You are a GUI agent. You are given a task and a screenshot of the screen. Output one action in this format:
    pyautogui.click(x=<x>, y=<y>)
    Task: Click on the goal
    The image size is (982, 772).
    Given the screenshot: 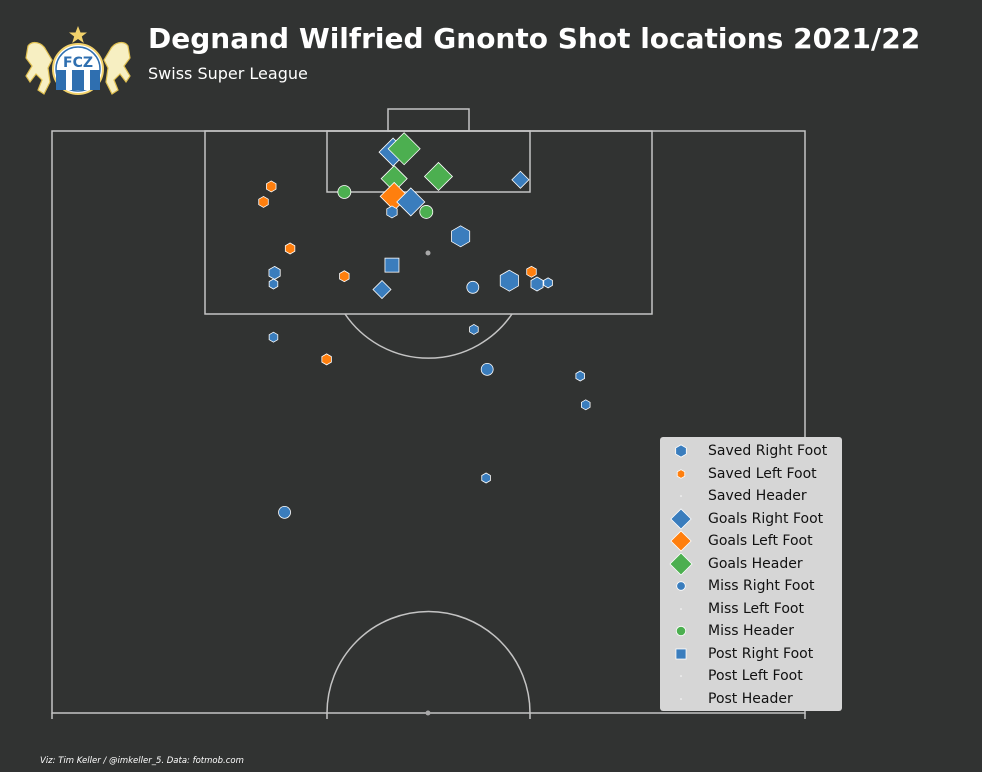 What is the action you would take?
    pyautogui.click(x=428, y=120)
    